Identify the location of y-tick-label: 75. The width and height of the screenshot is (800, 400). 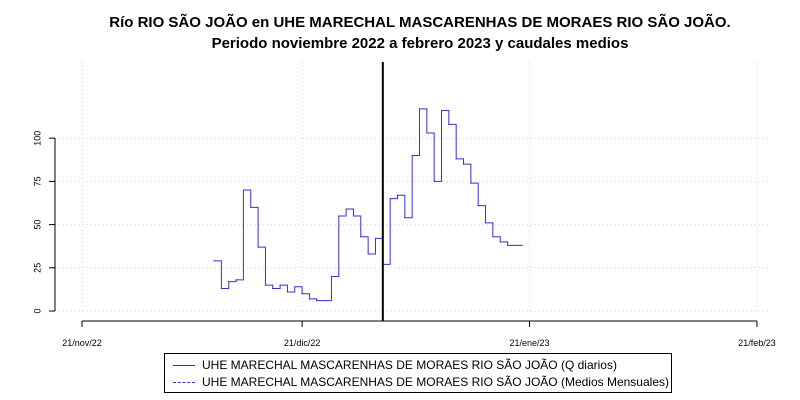
(37, 181).